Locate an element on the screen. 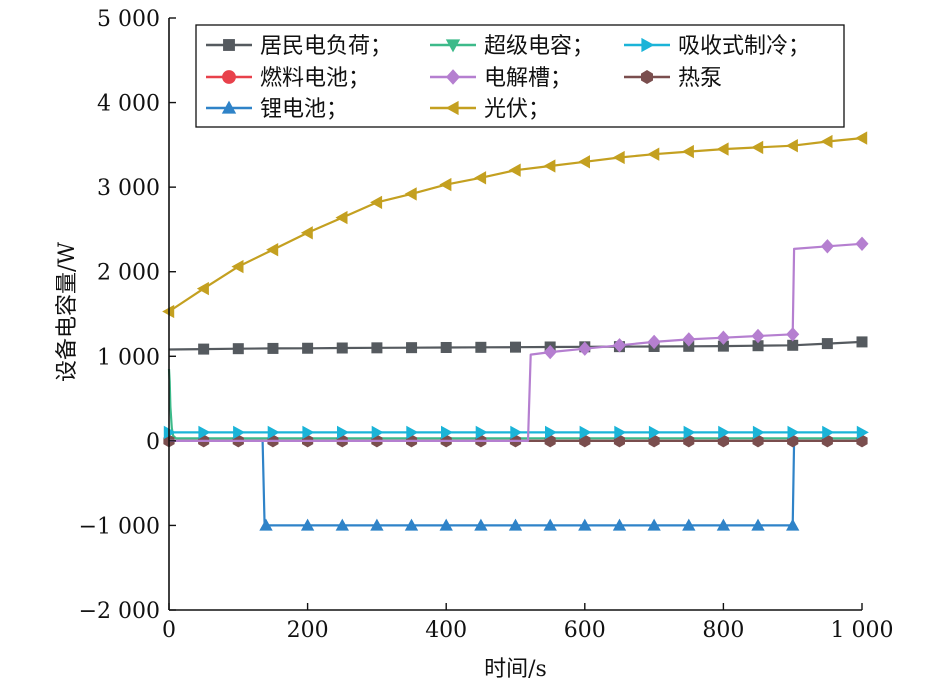  x-tick-label: 600 is located at coordinates (585, 630).